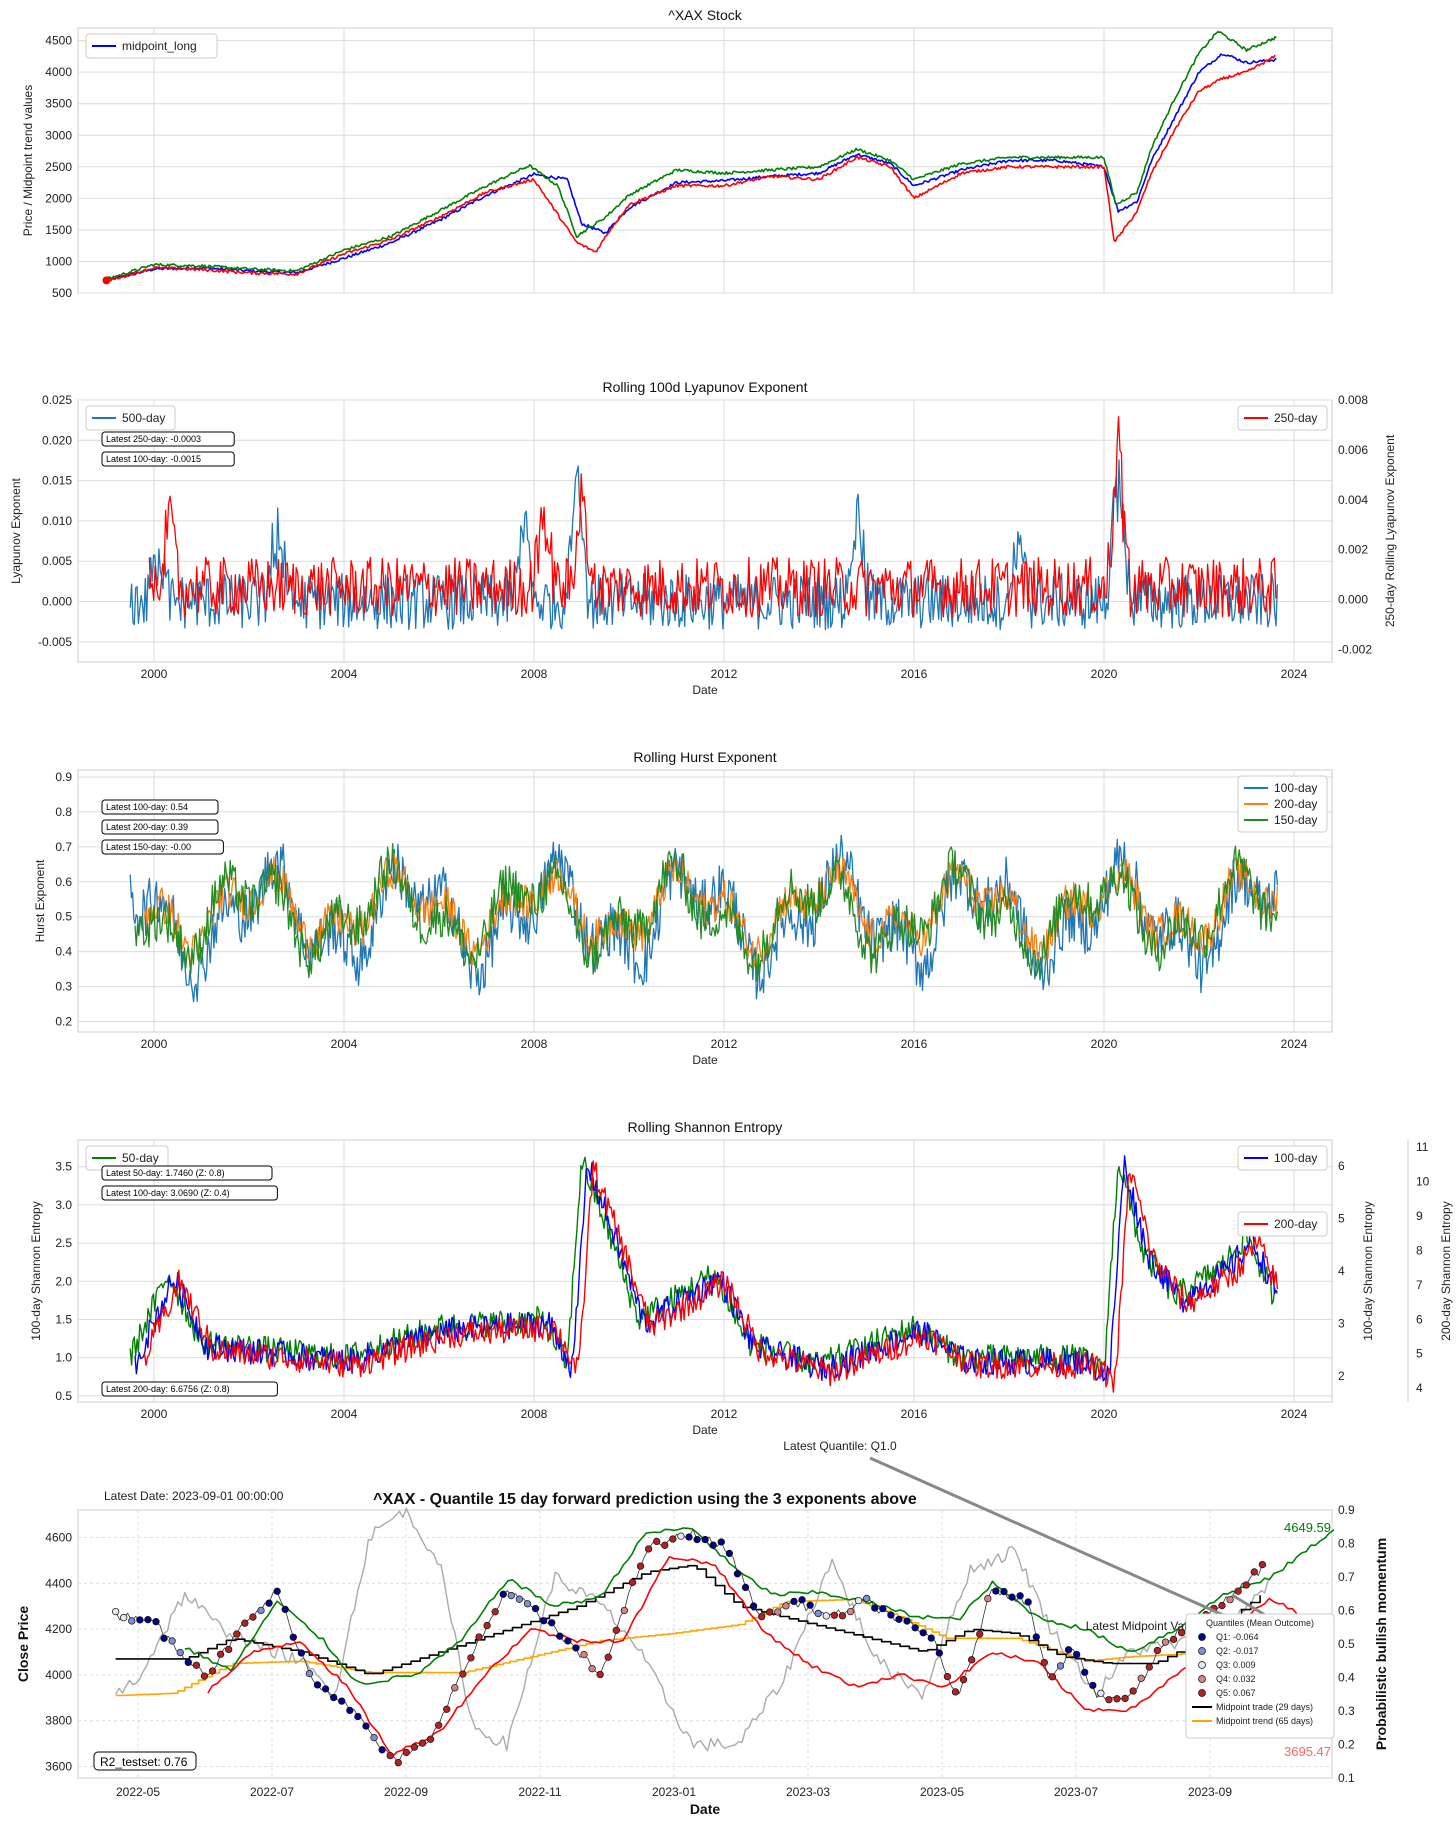 Image resolution: width=1456 pixels, height=1825 pixels. I want to click on legend-right, so click(1282, 1158).